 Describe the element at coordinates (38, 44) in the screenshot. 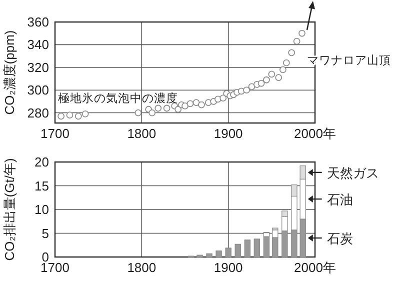

I see `y-tick-label: 340` at that location.